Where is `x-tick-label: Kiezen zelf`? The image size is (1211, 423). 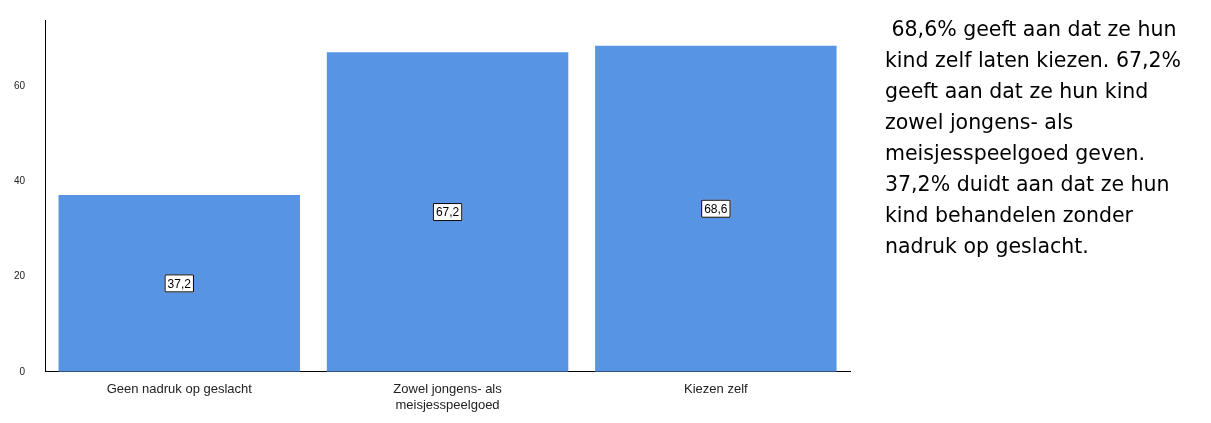
x-tick-label: Kiezen zelf is located at coordinates (716, 389).